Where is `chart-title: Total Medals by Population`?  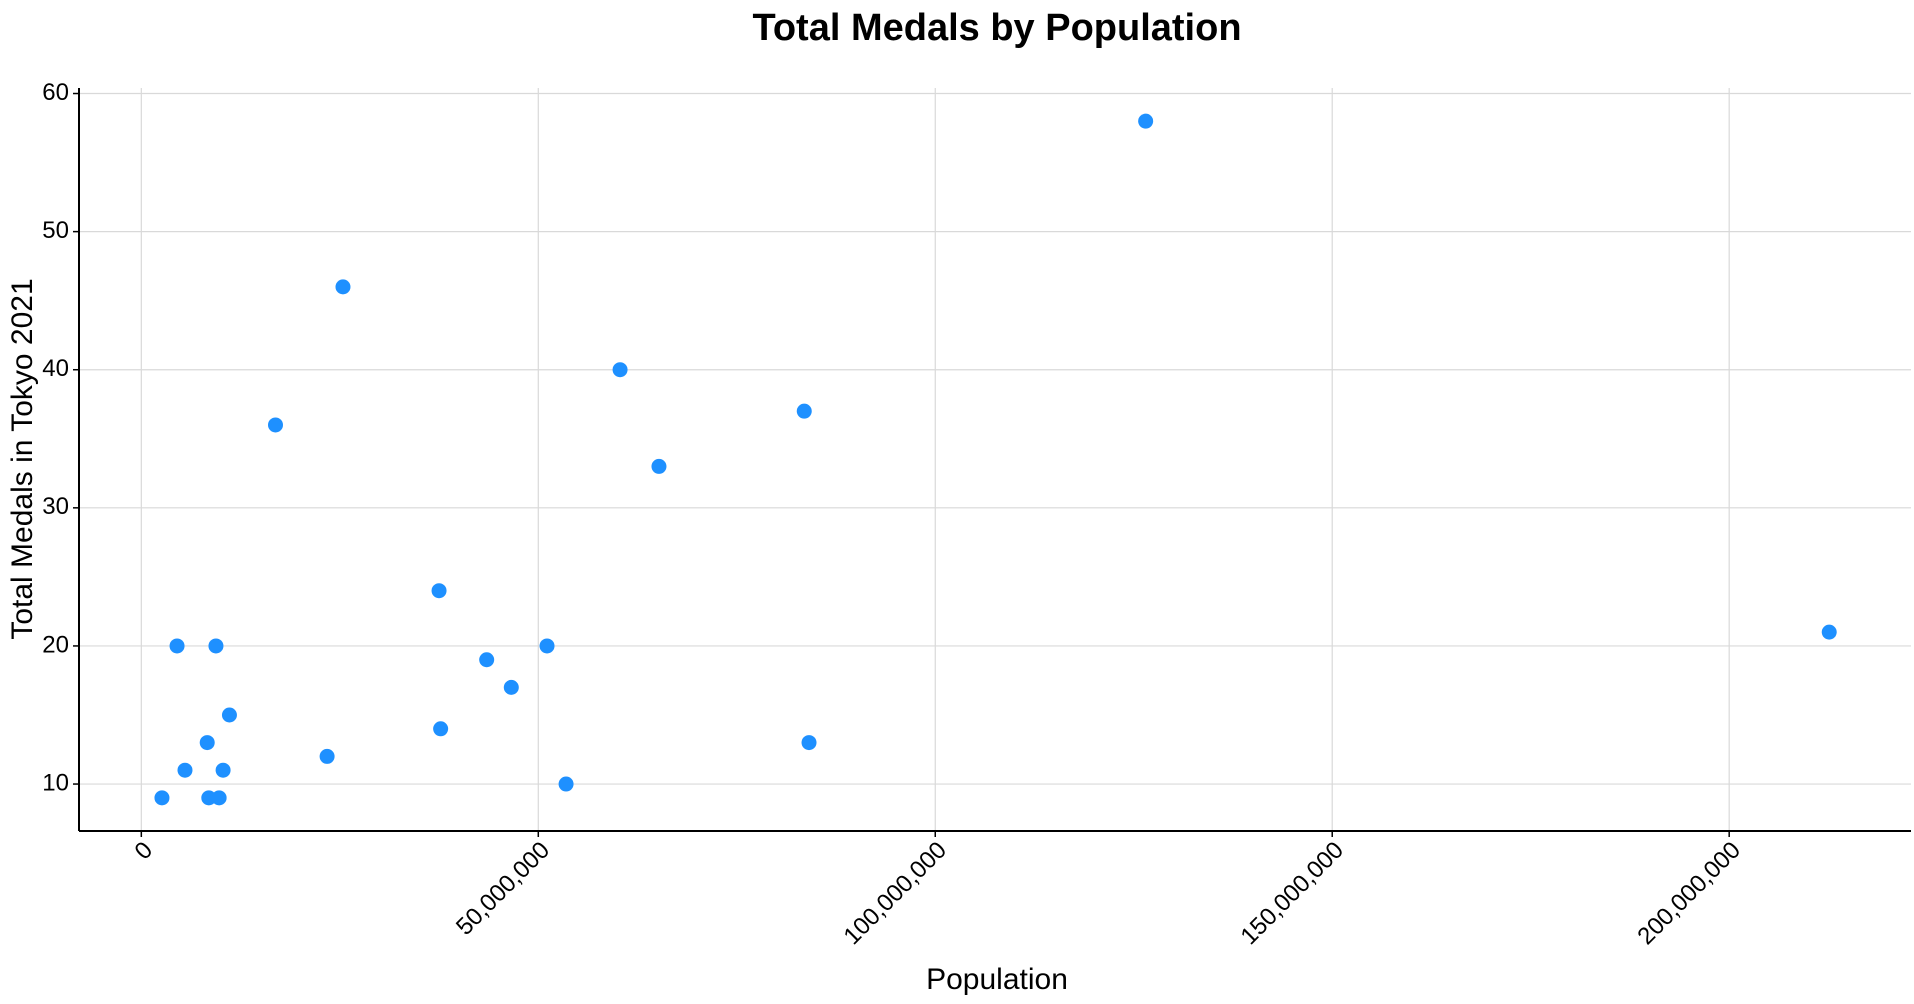
chart-title: Total Medals by Population is located at coordinates (996, 28).